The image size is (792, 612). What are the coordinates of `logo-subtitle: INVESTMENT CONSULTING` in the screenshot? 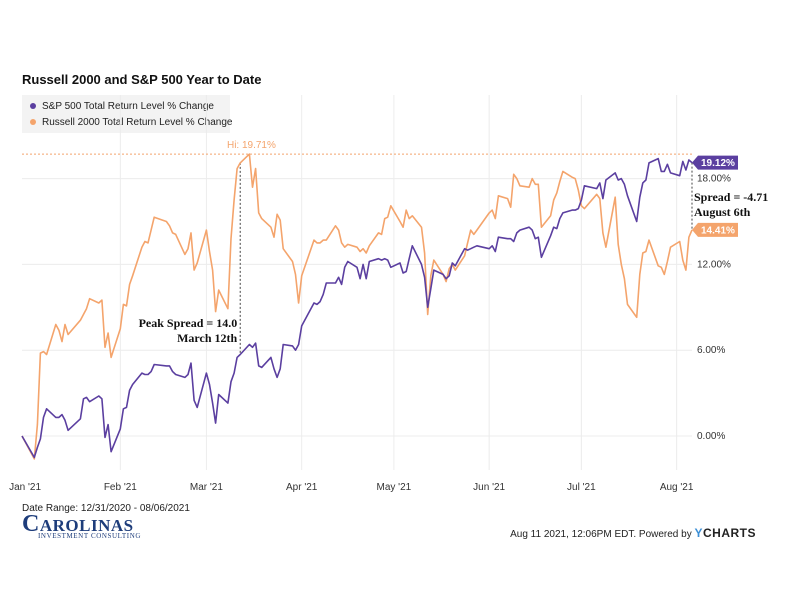 It's located at (90, 536).